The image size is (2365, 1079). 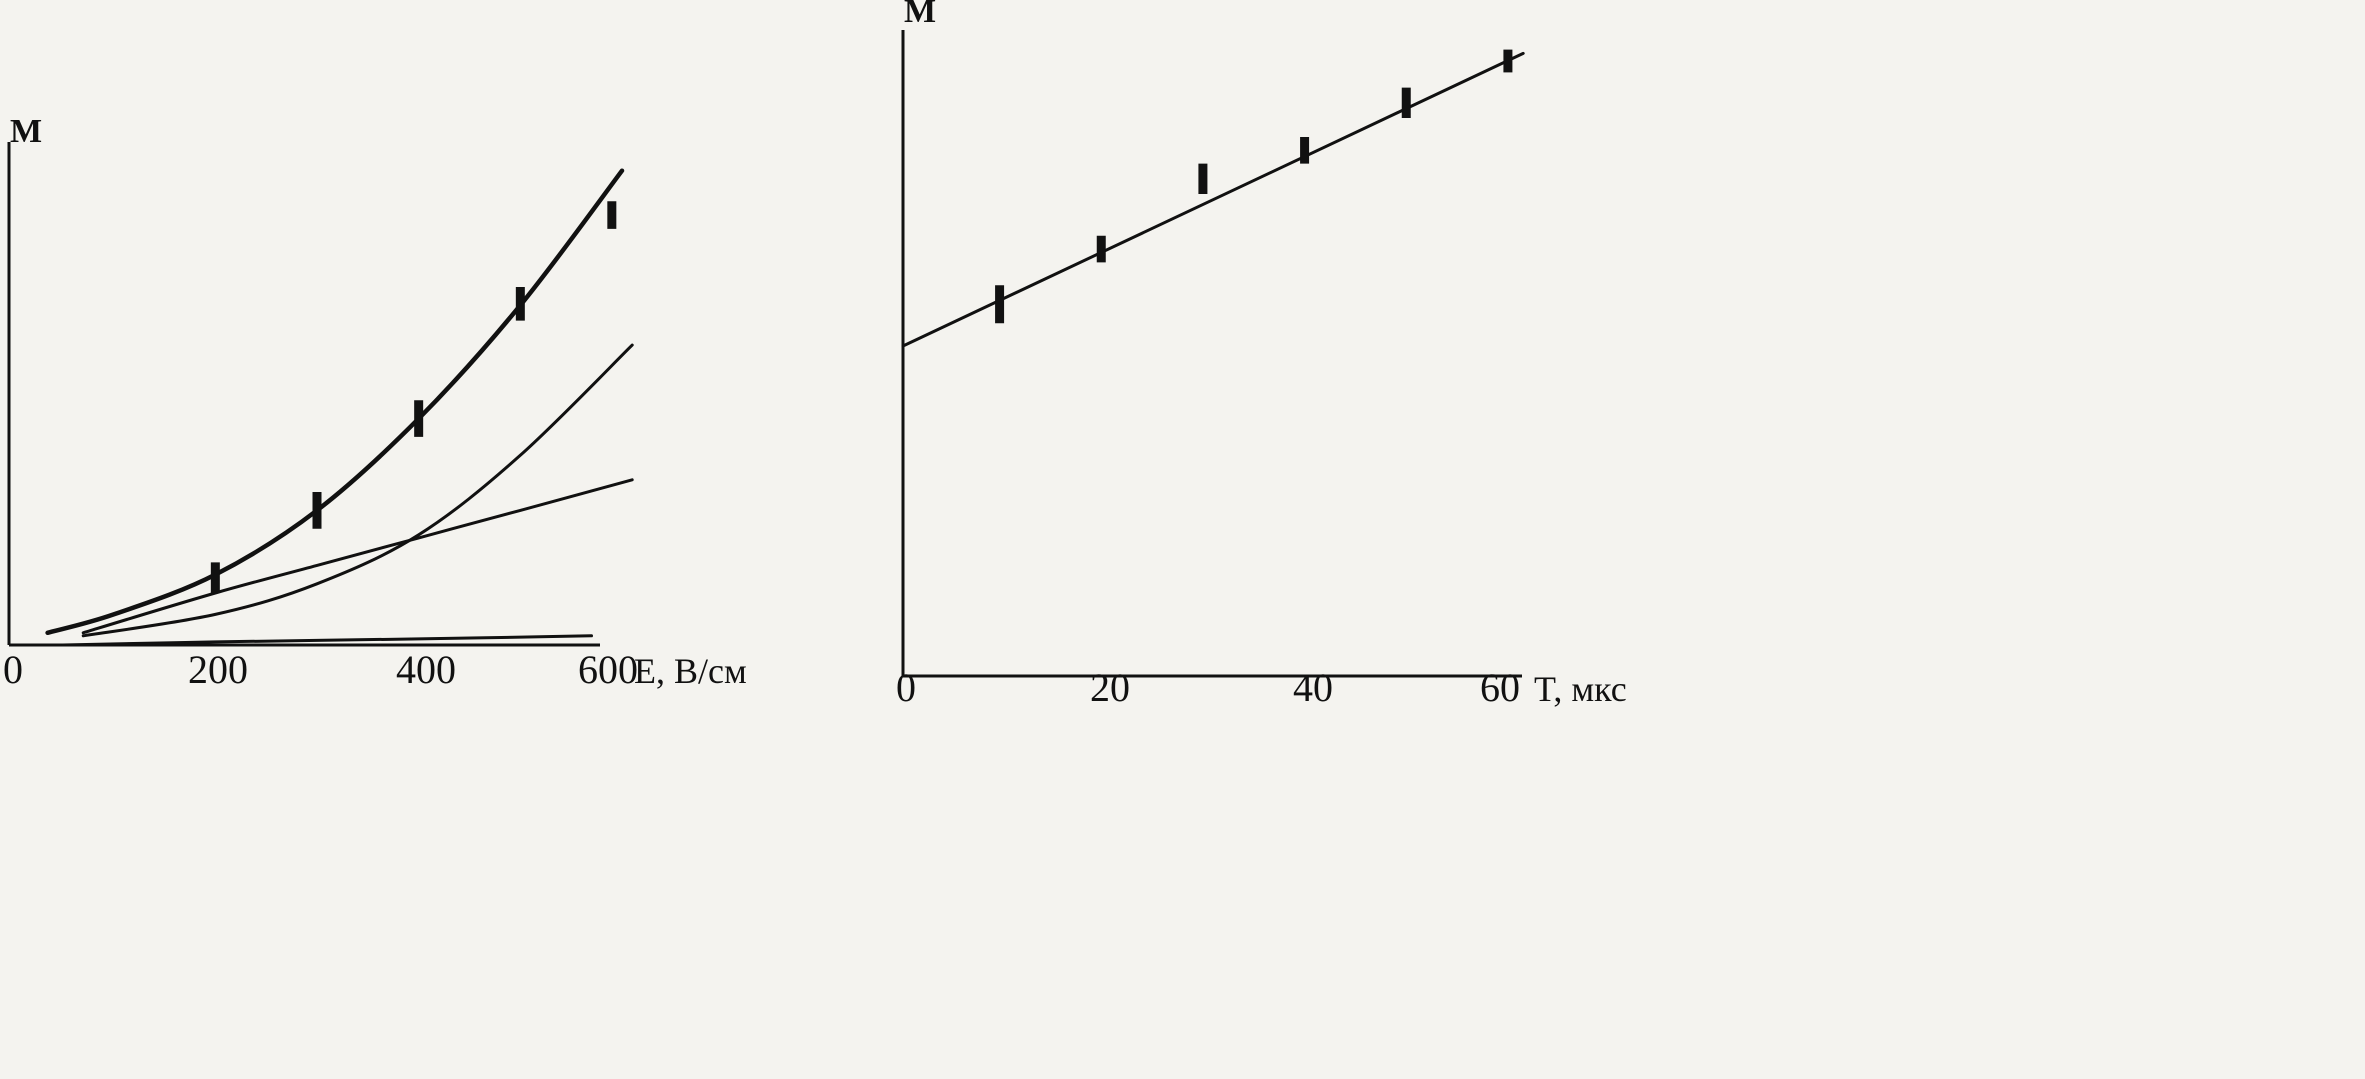 I want to click on right-x-tick-label: 60, so click(x=1500, y=687).